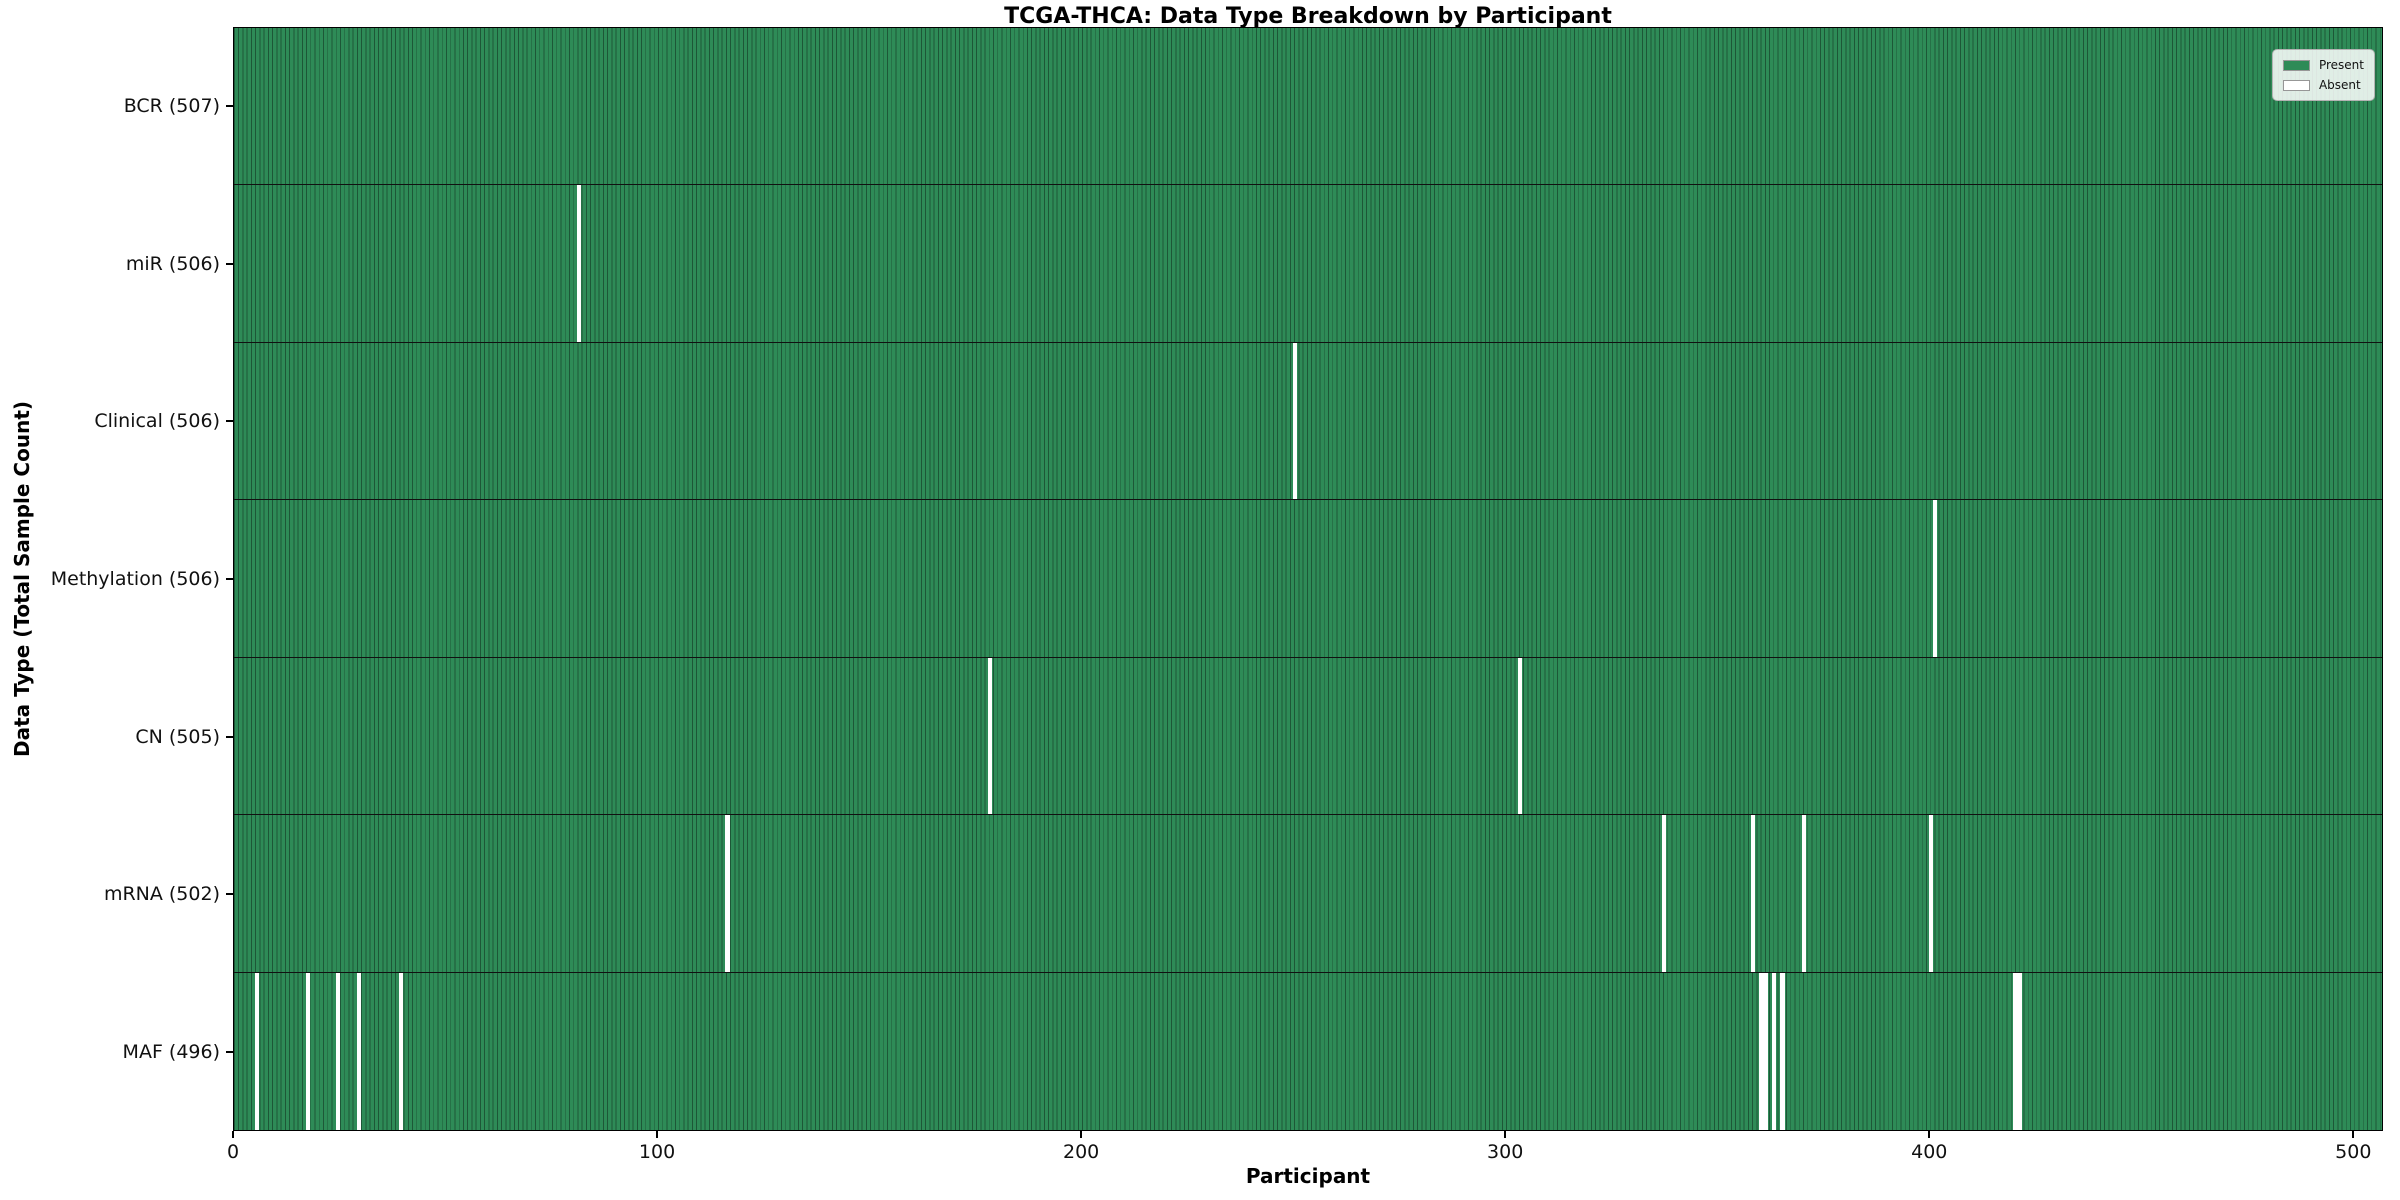 The width and height of the screenshot is (2400, 1200). What do you see at coordinates (233, 1152) in the screenshot?
I see `x-tick-label: 0` at bounding box center [233, 1152].